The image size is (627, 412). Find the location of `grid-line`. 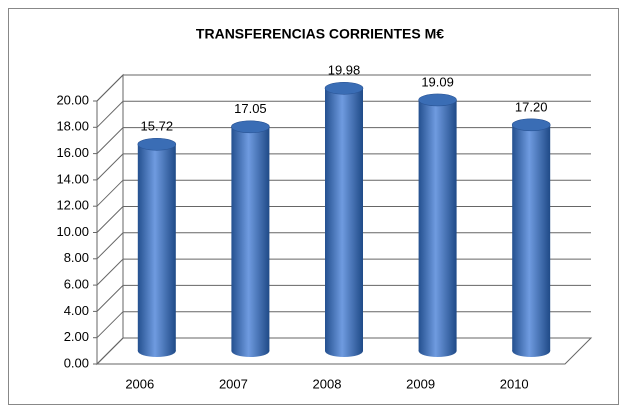

grid-line is located at coordinates (343, 88).